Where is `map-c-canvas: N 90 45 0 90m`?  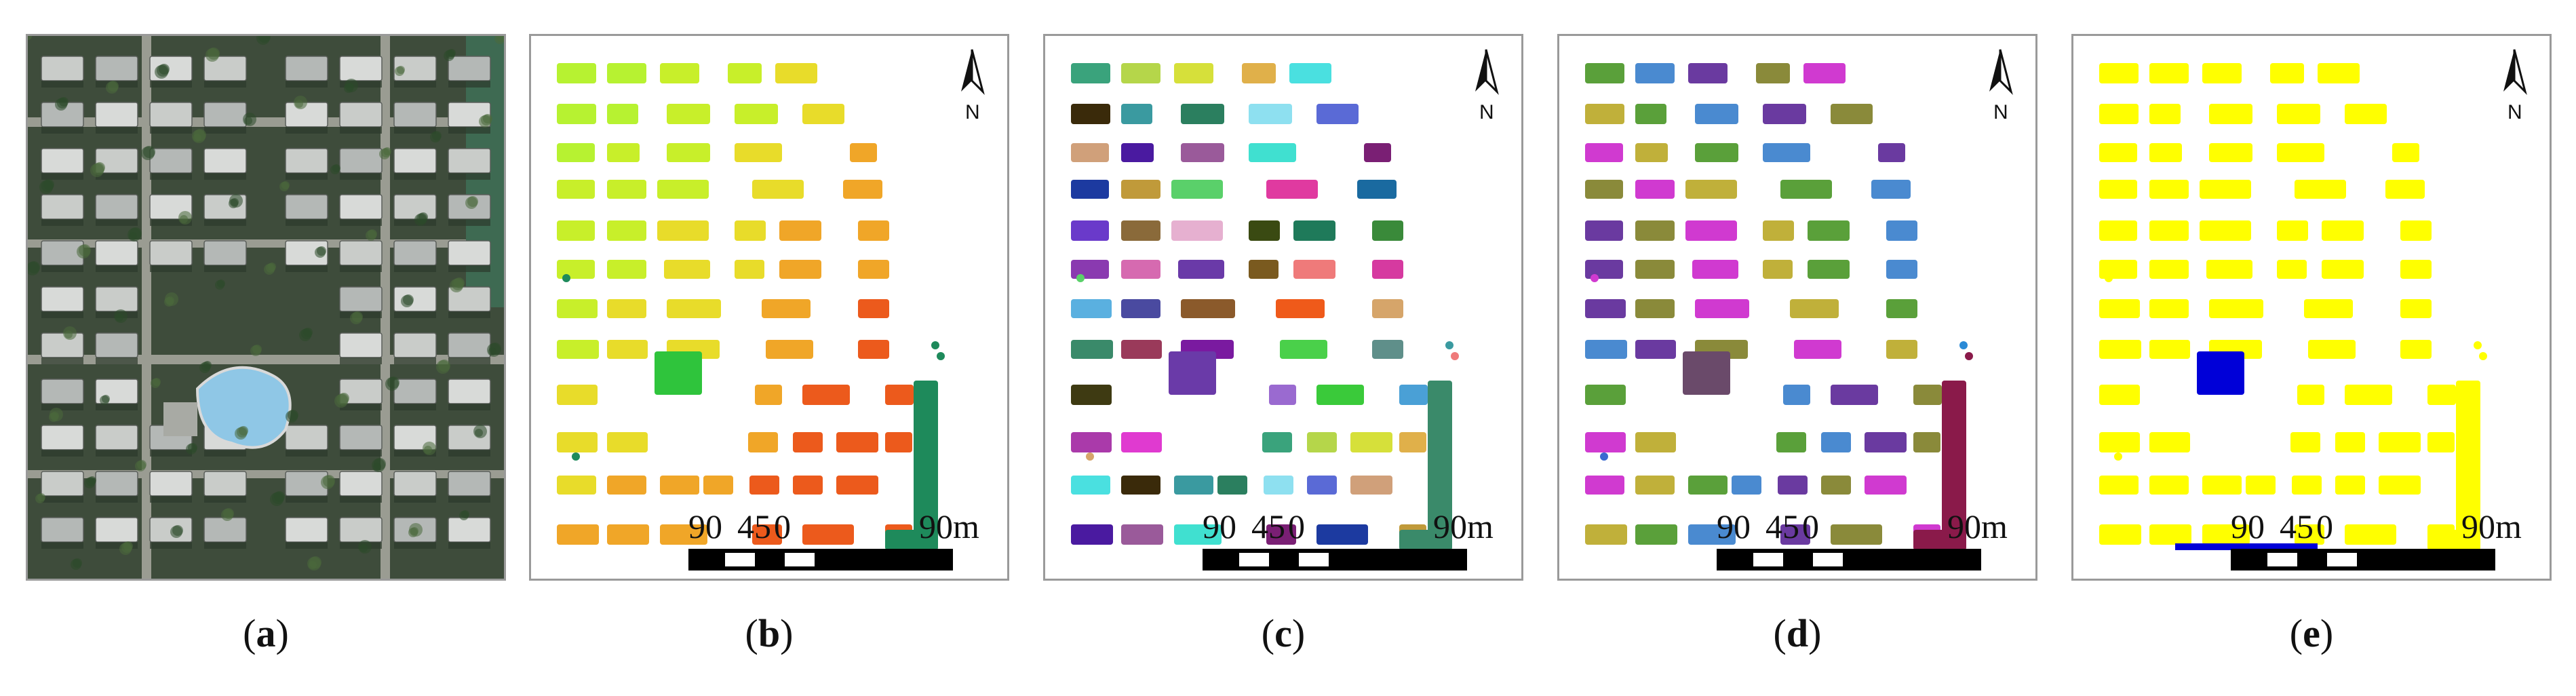 map-c-canvas: N 90 45 0 90m is located at coordinates (1285, 310).